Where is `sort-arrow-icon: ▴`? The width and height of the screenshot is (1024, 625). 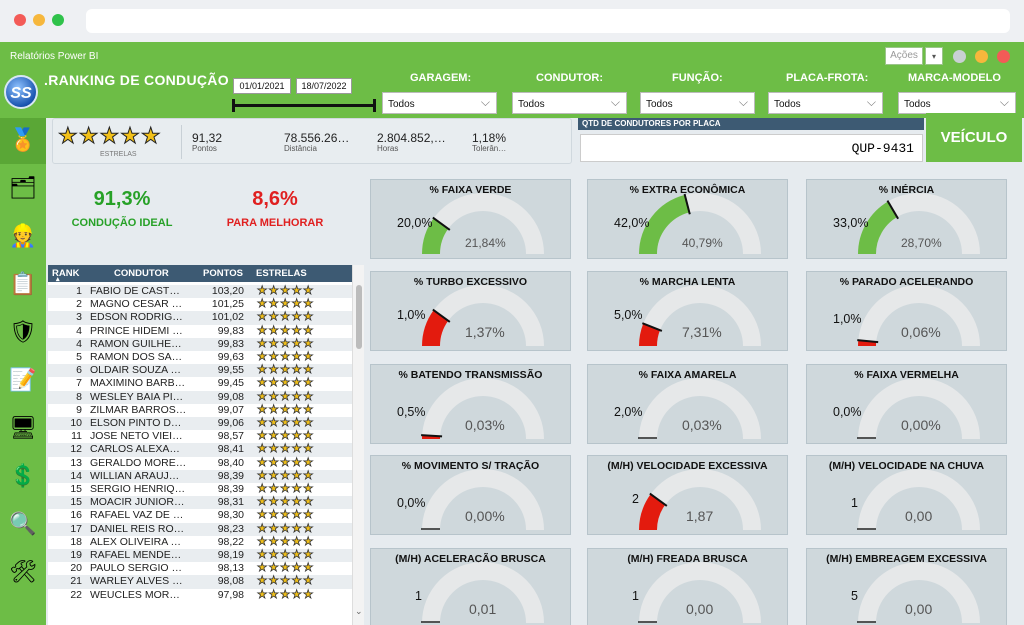
sort-arrow-icon: ▴ is located at coordinates (58, 279).